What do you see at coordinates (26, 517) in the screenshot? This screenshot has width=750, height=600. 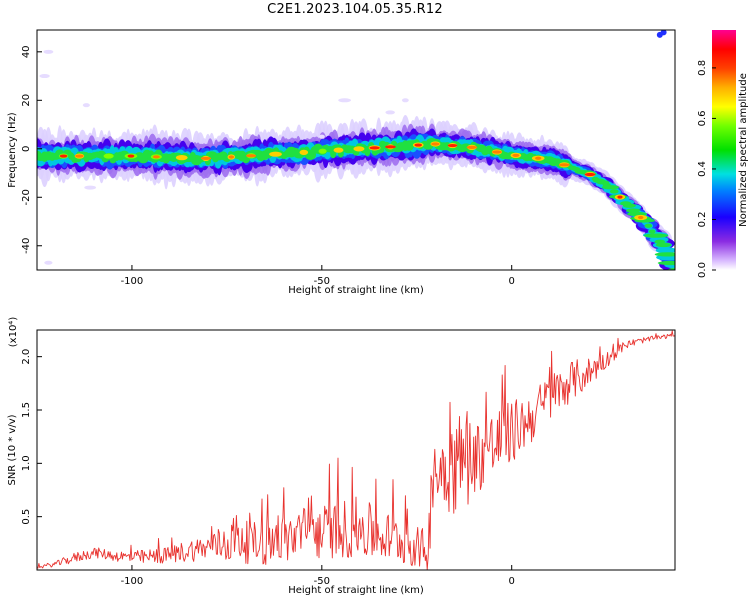 I see `snr-y-tick-label: 0.5` at bounding box center [26, 517].